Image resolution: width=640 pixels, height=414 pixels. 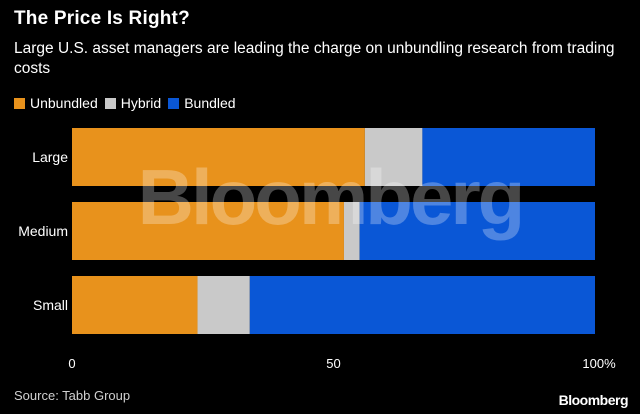 What do you see at coordinates (223, 305) in the screenshot?
I see `bar-small-hybrid` at bounding box center [223, 305].